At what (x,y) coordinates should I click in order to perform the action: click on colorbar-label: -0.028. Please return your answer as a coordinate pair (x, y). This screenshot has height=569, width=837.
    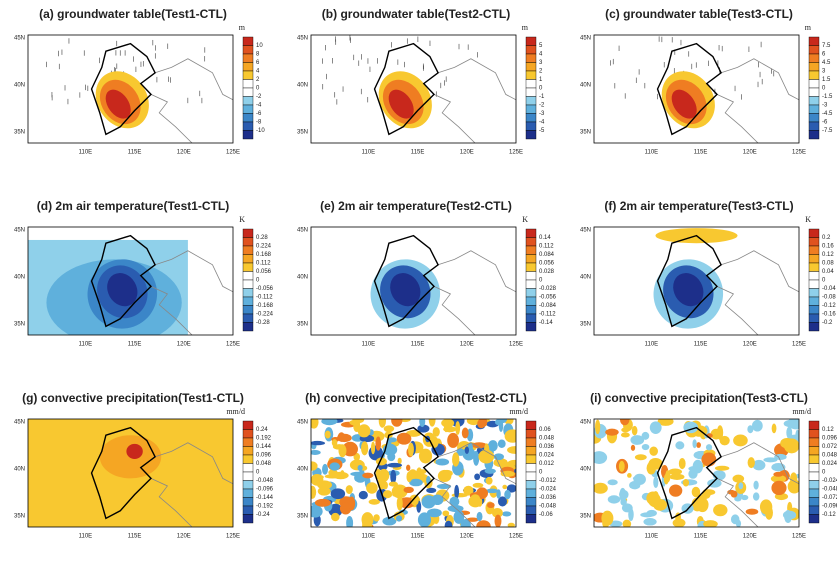
    Looking at the image, I should click on (548, 289).